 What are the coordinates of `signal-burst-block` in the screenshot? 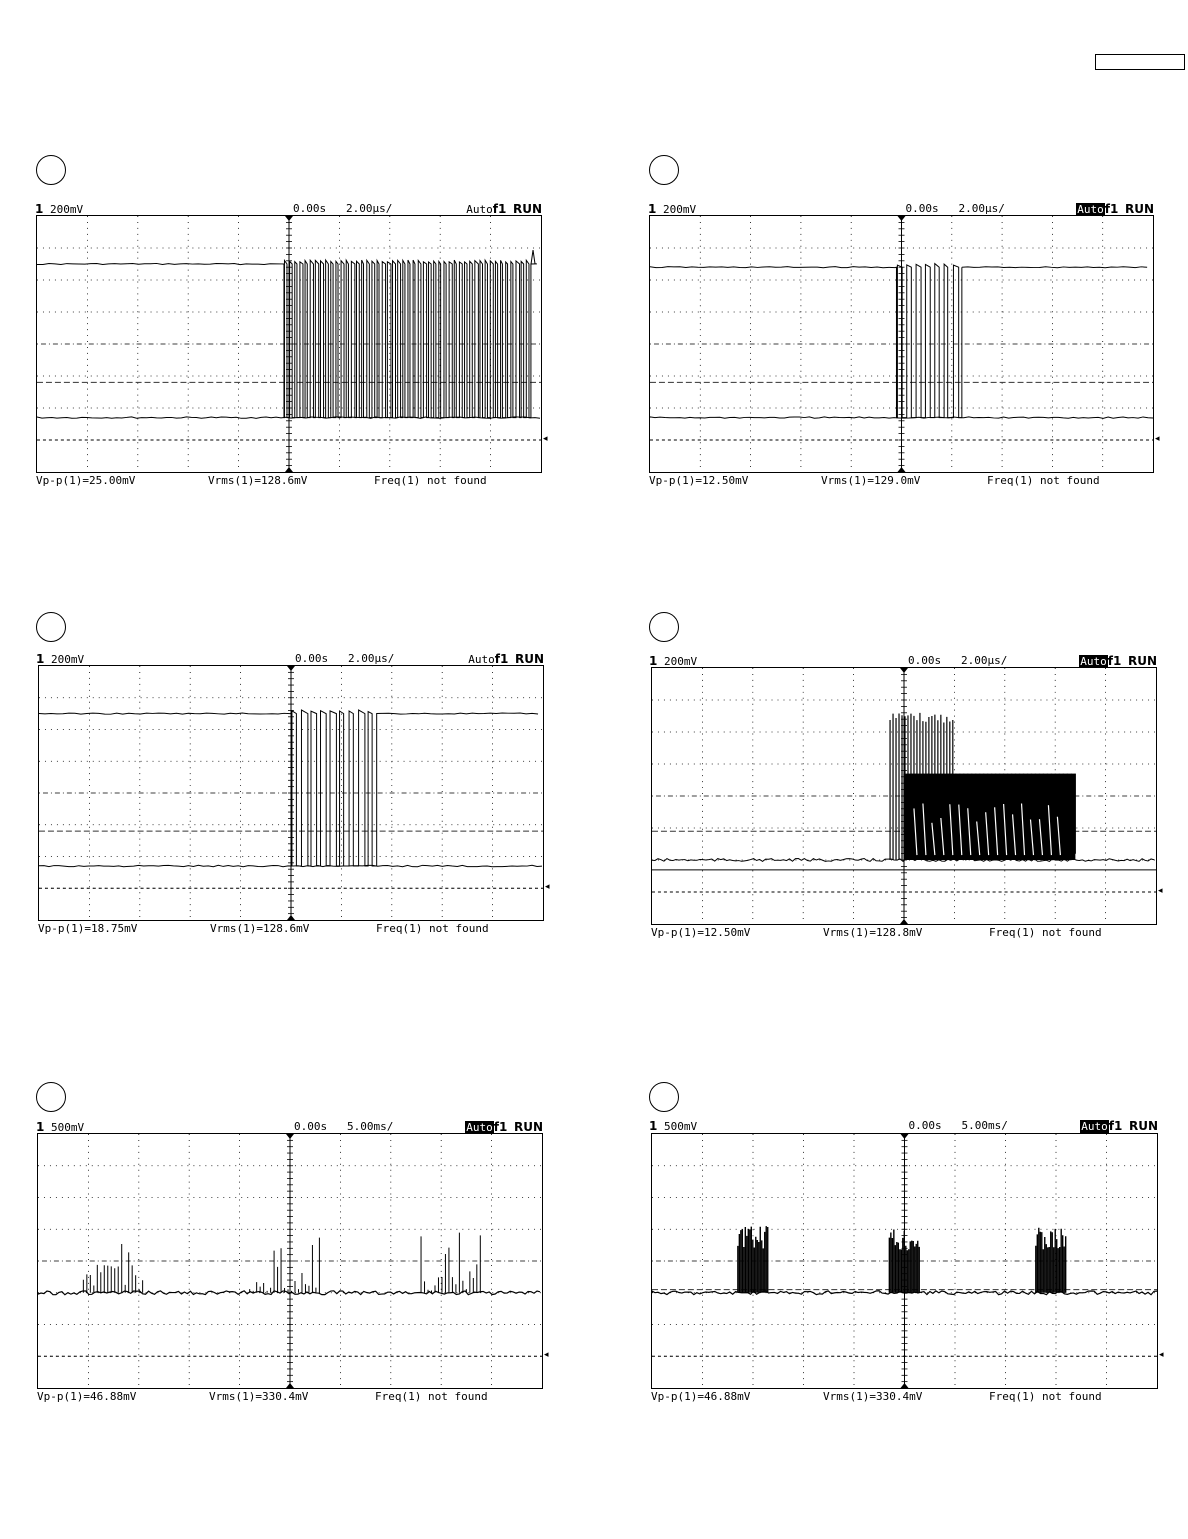 It's located at (990, 816).